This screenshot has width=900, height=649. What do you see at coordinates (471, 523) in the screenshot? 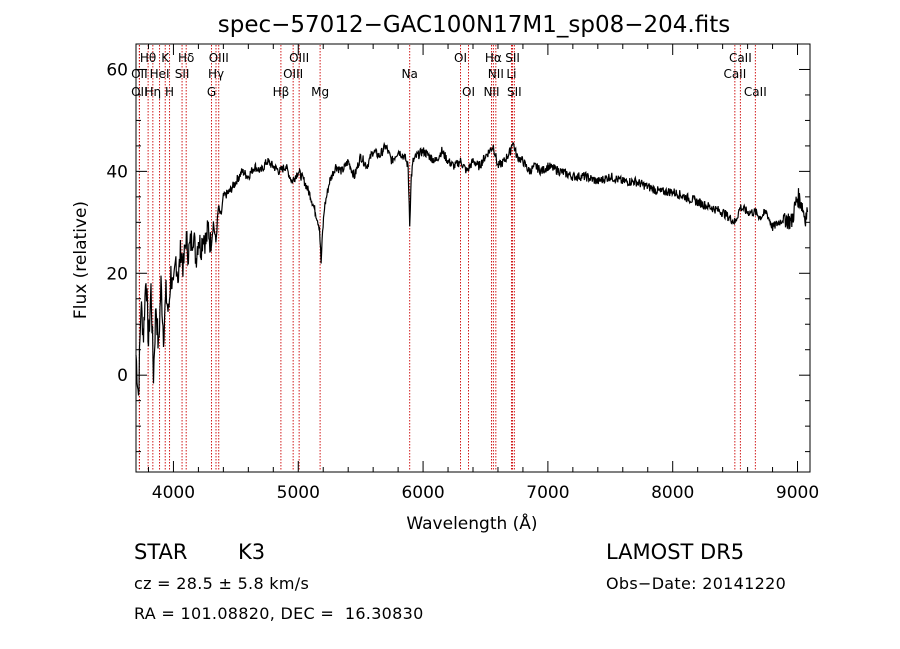
I see `x-axis-label: Wavelength (Å)` at bounding box center [471, 523].